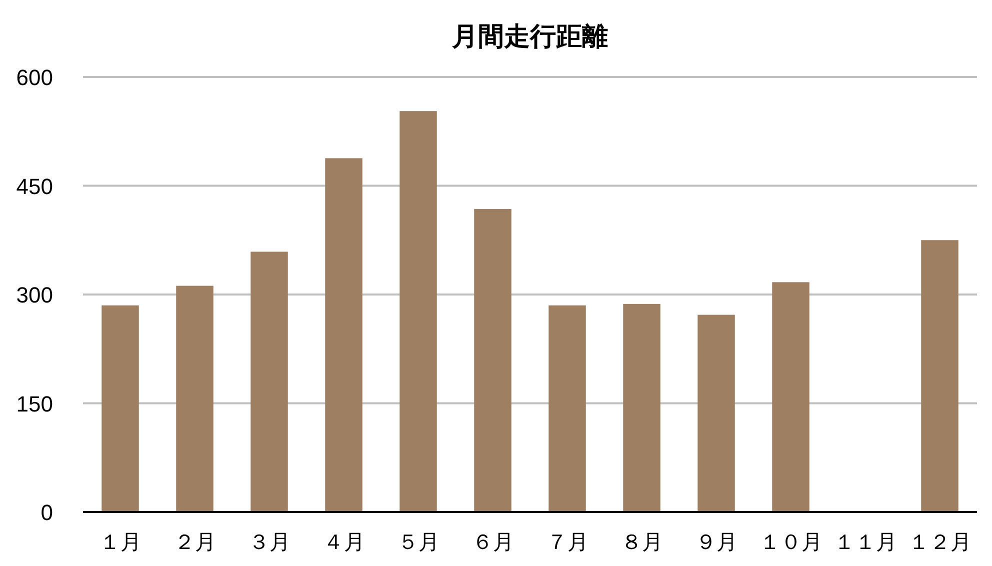 The image size is (992, 566). Describe the element at coordinates (530, 36) in the screenshot. I see `title: 月間走行距離` at that location.